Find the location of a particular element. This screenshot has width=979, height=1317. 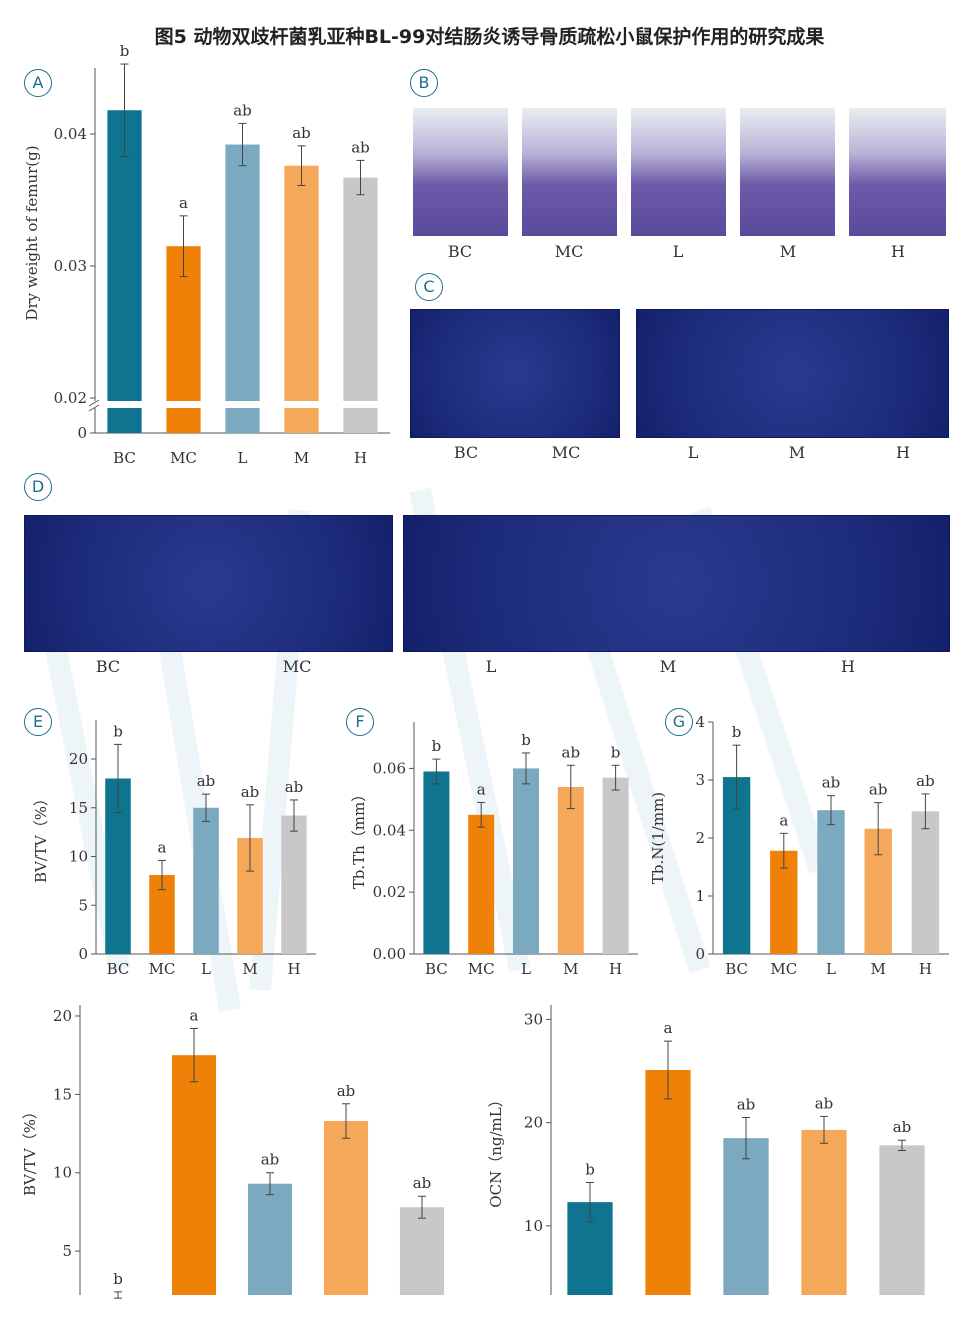

y-tick-label-g: 2 is located at coordinates (700, 838).